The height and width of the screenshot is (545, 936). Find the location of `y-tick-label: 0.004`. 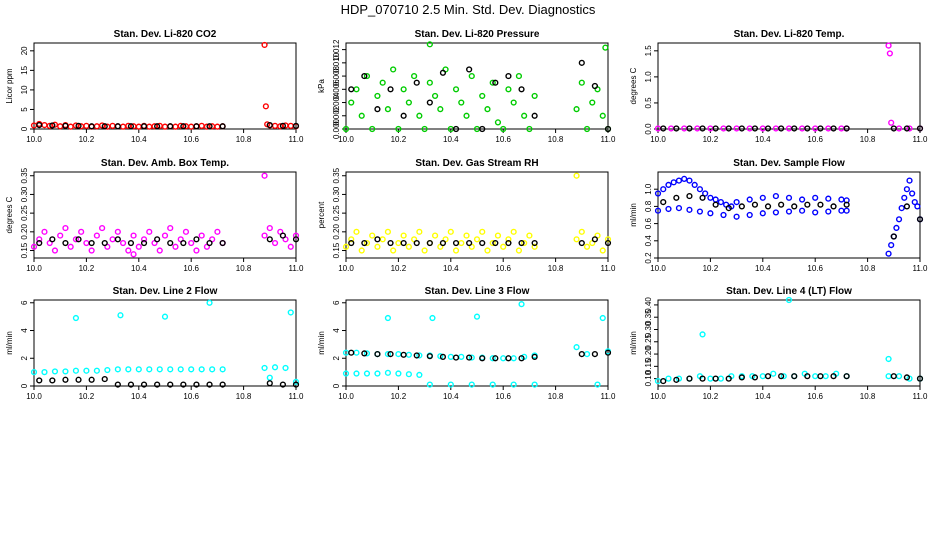

y-tick-label: 0.004 is located at coordinates (336, 102).